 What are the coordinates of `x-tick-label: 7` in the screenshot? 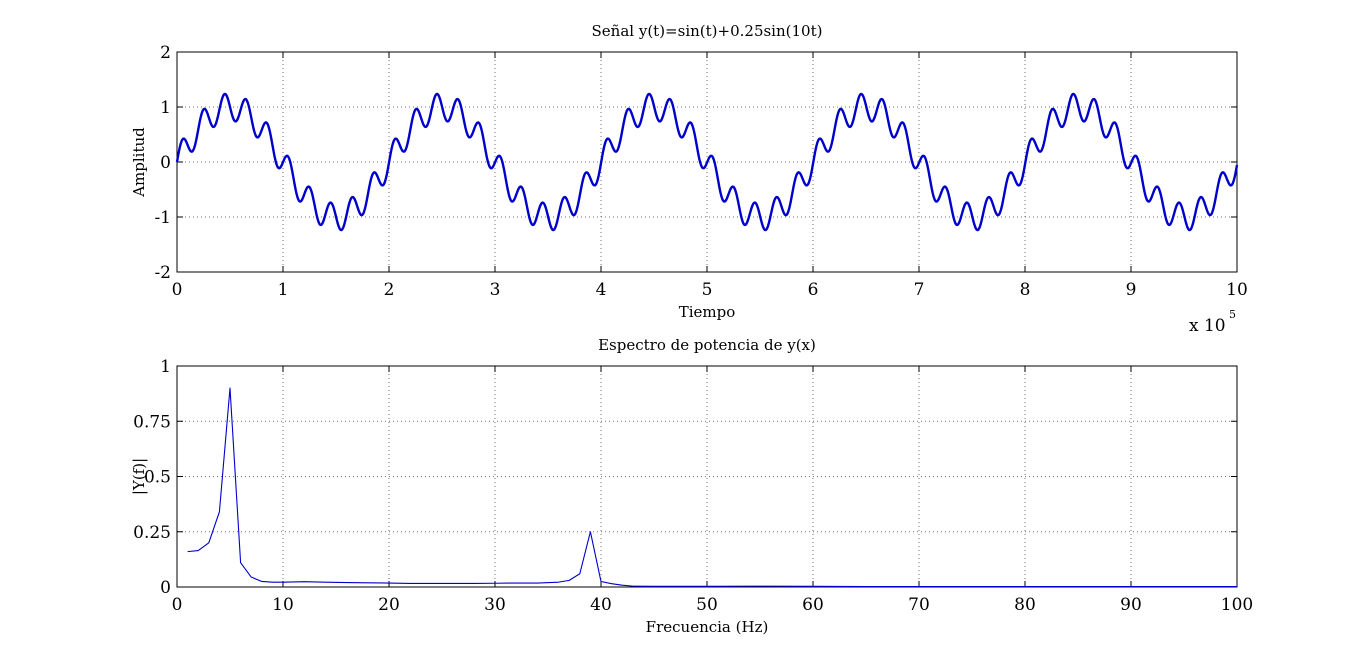 It's located at (919, 290).